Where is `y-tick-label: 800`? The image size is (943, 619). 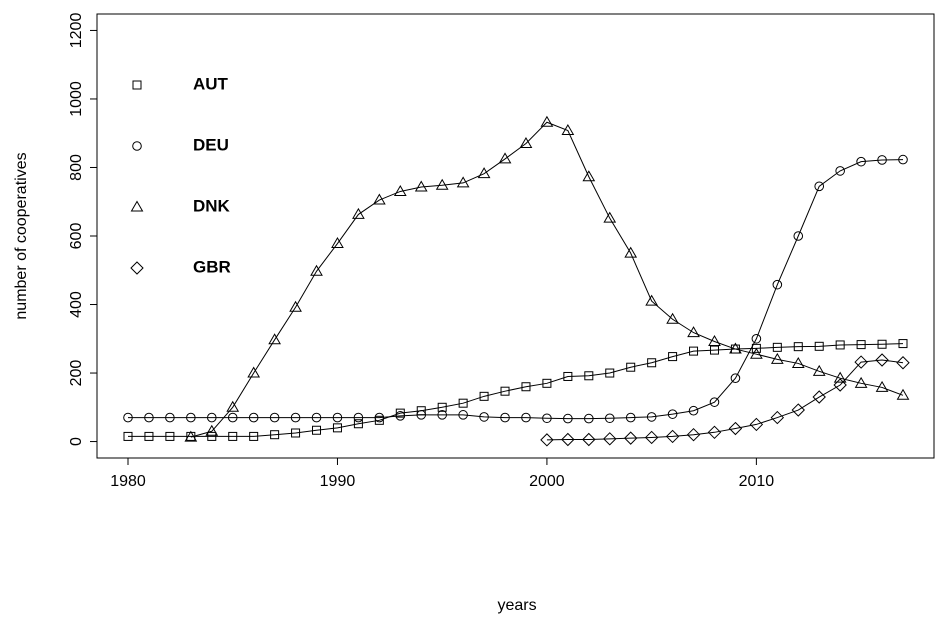 y-tick-label: 800 is located at coordinates (76, 167).